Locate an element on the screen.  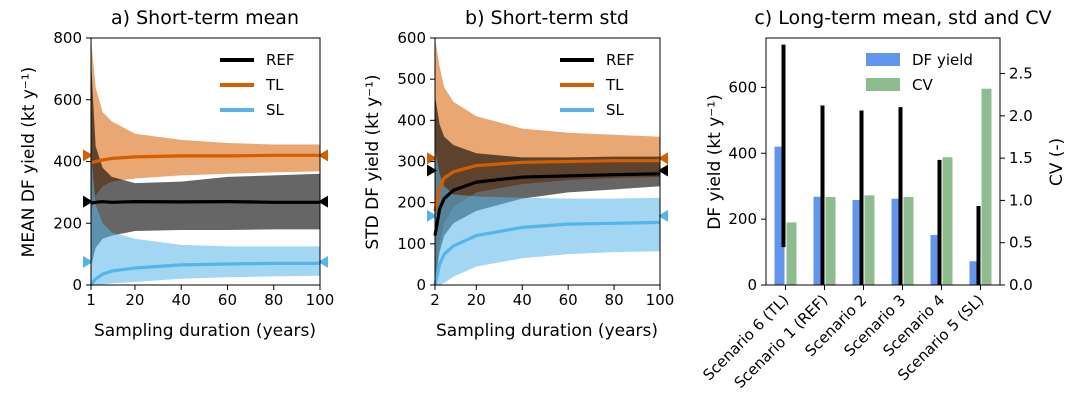
y2-tick-label: 0.0 is located at coordinates (1021, 285).